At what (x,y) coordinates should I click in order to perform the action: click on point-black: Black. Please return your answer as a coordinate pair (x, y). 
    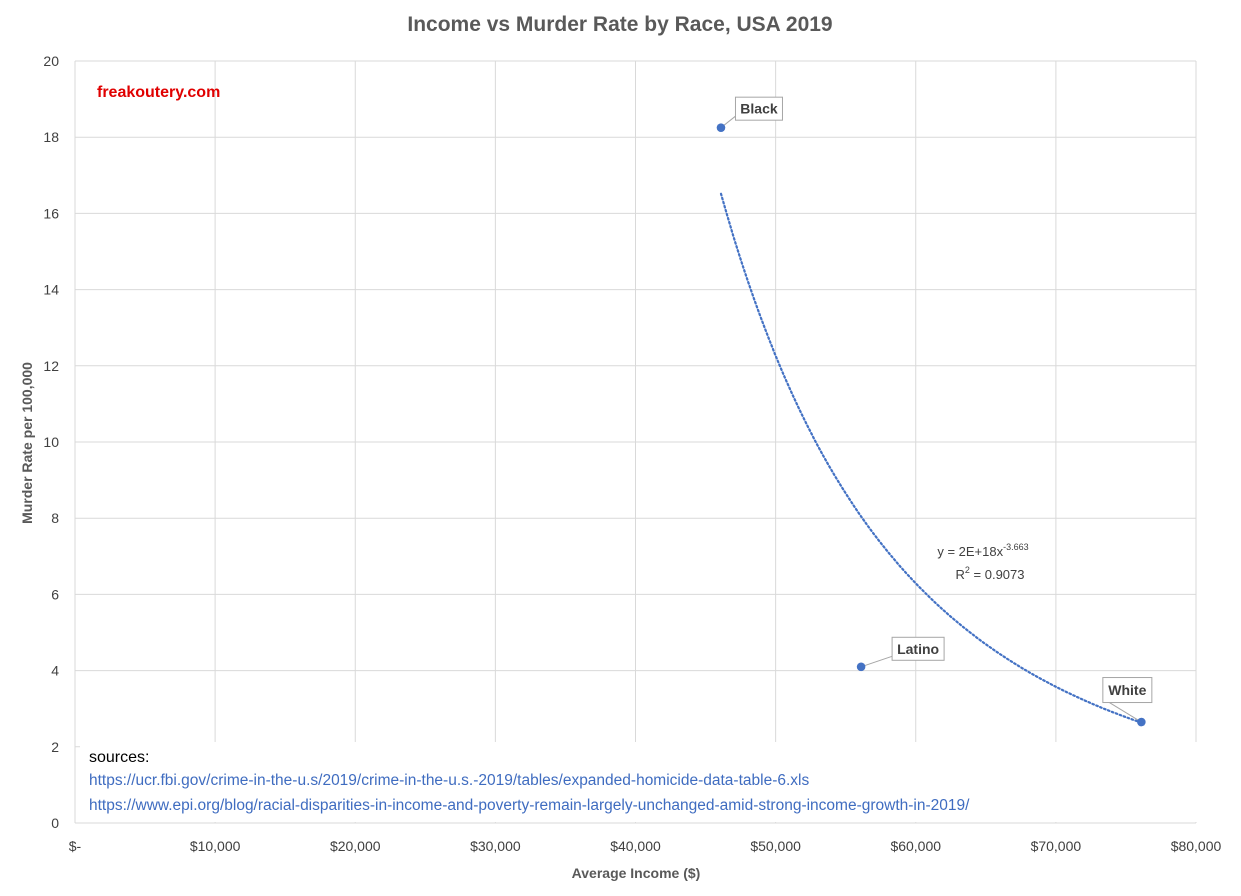
    Looking at the image, I should click on (749, 114).